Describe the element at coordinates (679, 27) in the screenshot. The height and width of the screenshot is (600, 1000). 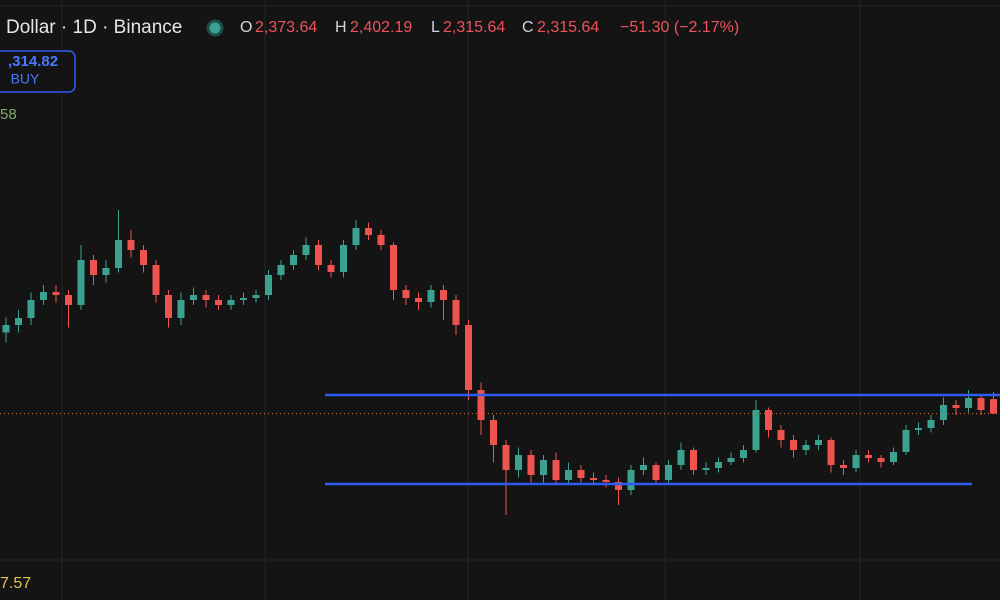
I see `change: −51.30 (−2.17%)` at that location.